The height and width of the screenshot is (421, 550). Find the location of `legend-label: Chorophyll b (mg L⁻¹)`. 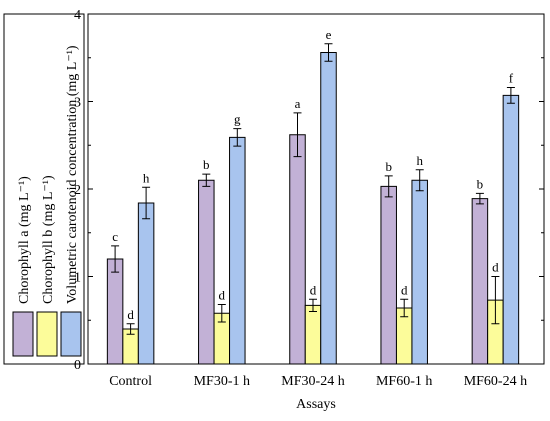

legend-label: Chorophyll b (mg L⁻¹) is located at coordinates (48, 239).